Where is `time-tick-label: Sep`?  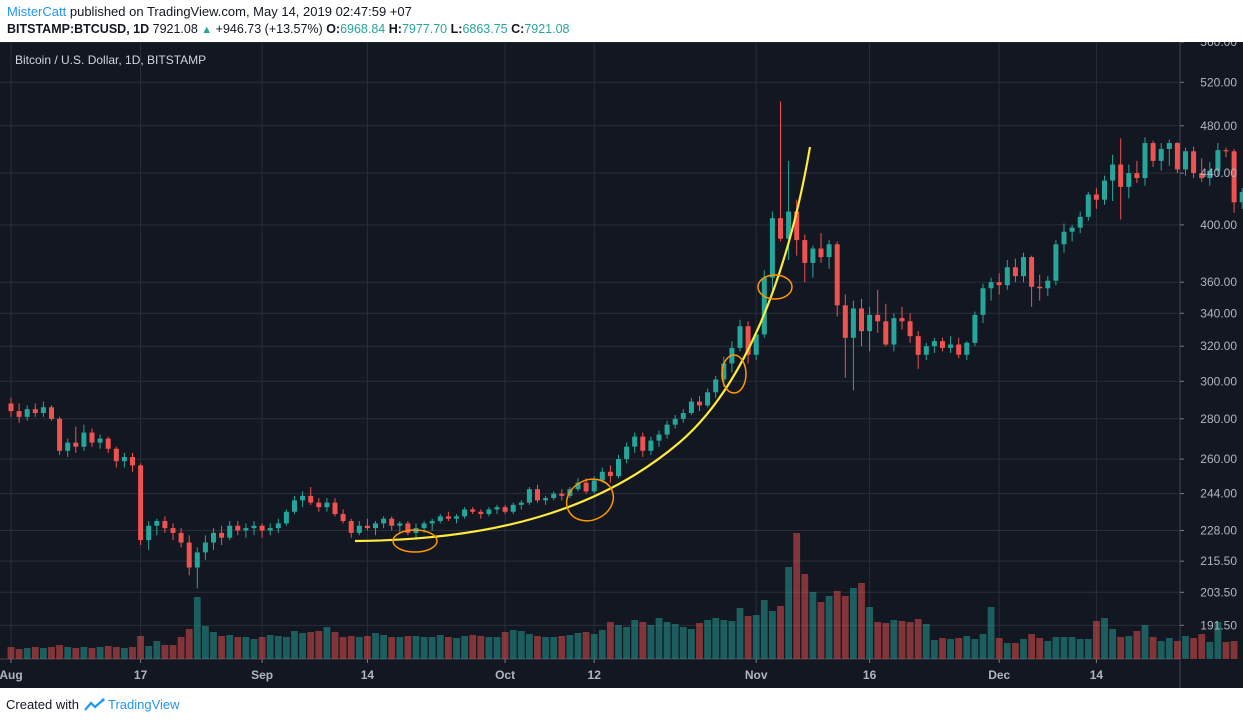
time-tick-label: Sep is located at coordinates (262, 675).